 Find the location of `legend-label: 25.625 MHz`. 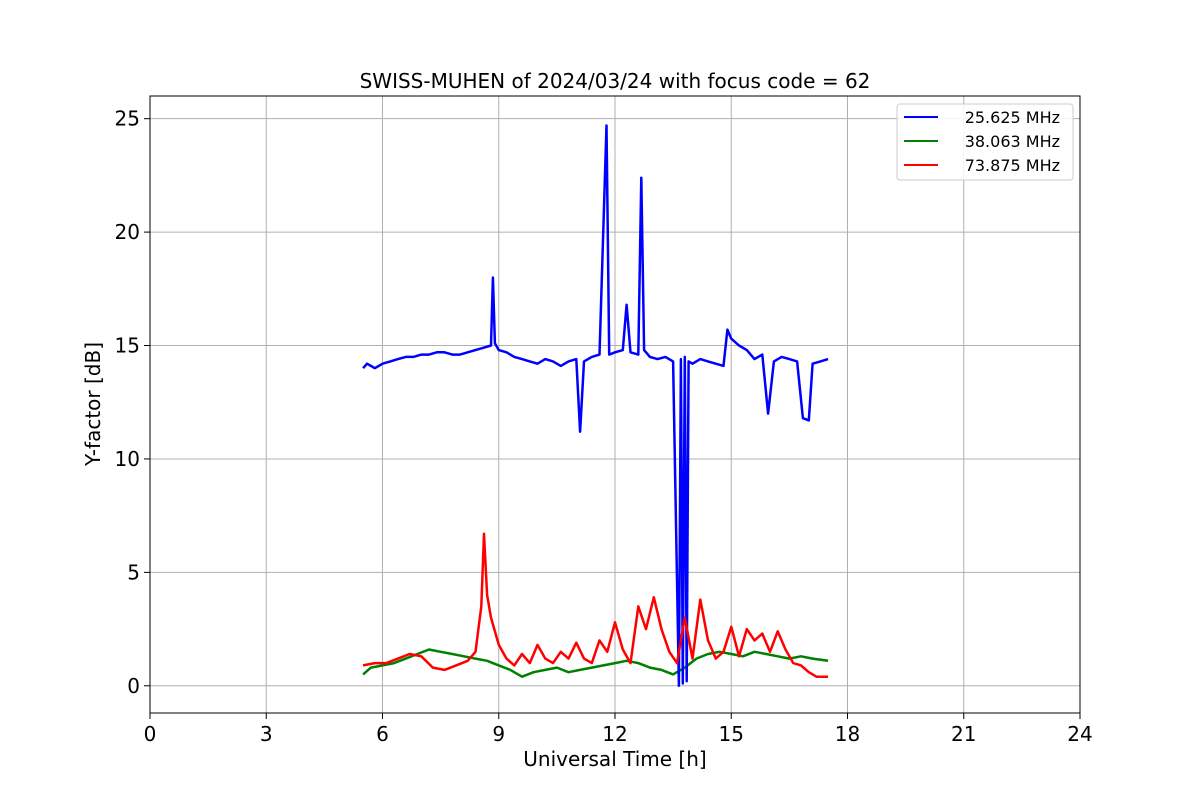

legend-label: 25.625 MHz is located at coordinates (1012, 117).